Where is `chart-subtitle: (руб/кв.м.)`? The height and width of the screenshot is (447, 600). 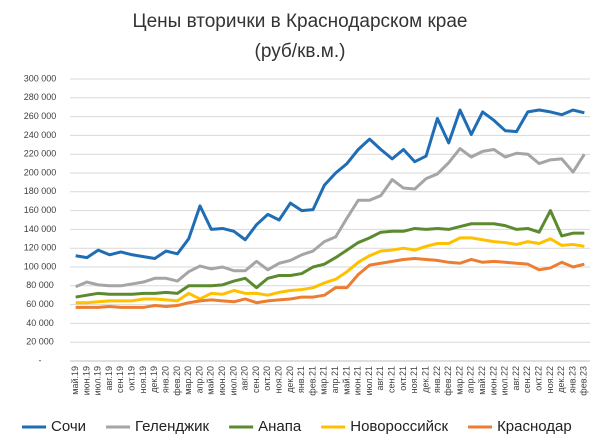 chart-subtitle: (руб/кв.м.) is located at coordinates (300, 51).